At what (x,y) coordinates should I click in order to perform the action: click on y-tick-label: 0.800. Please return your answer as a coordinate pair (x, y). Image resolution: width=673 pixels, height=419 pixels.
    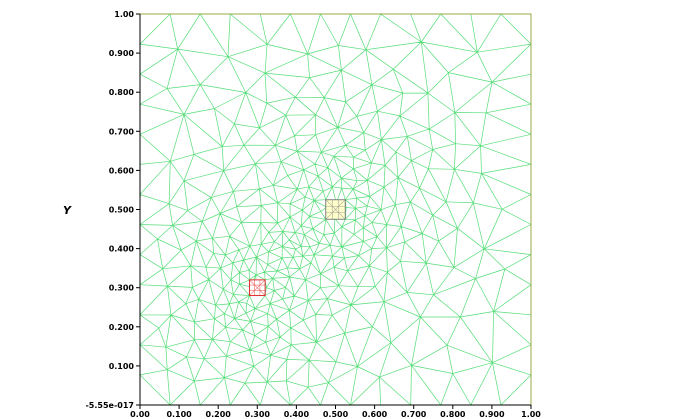
    Looking at the image, I should click on (122, 92).